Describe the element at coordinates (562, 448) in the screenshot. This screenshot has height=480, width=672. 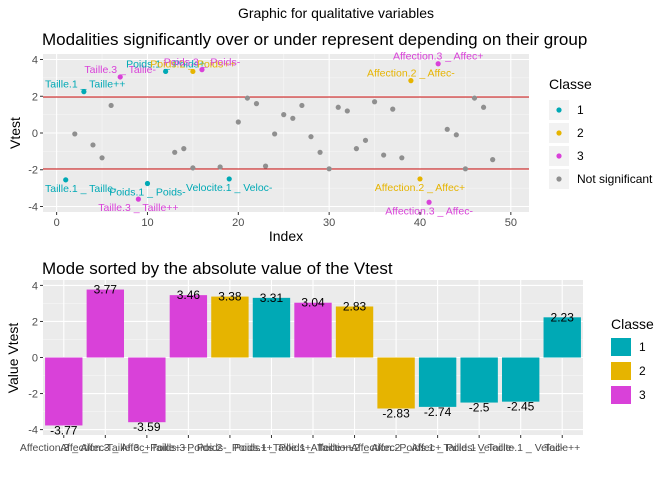
I see `bar-x-tick-label: Taille++` at that location.